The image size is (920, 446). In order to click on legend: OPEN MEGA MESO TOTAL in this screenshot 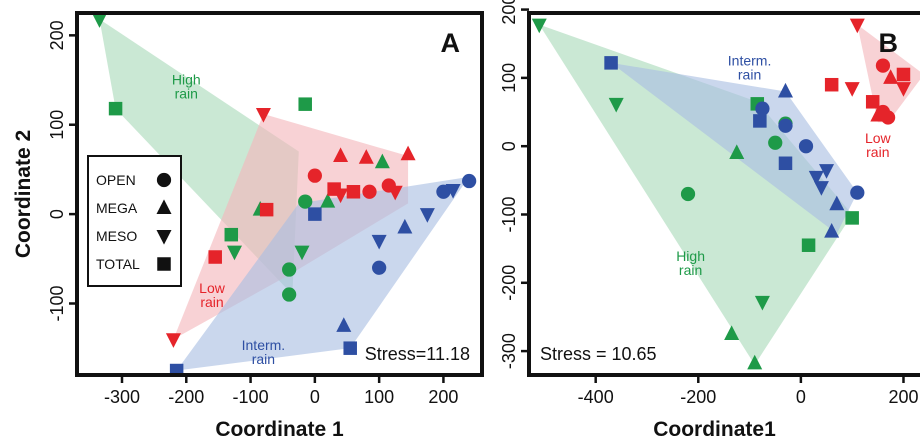, I will do `click(134, 221)`.